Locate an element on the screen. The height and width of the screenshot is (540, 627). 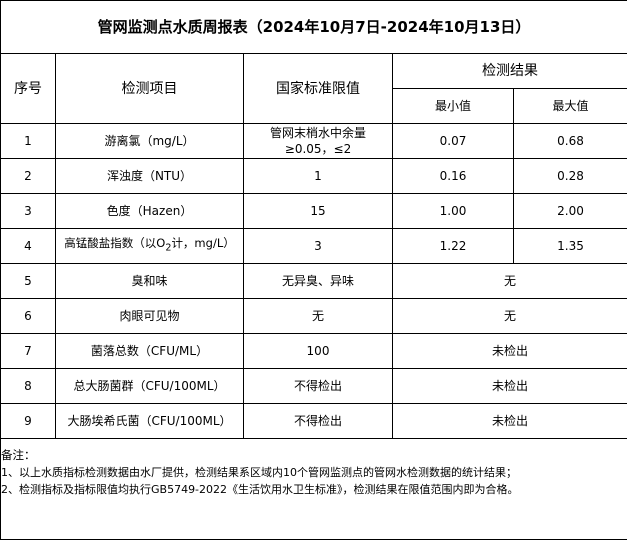
header-max: 最大值 is located at coordinates (570, 106).